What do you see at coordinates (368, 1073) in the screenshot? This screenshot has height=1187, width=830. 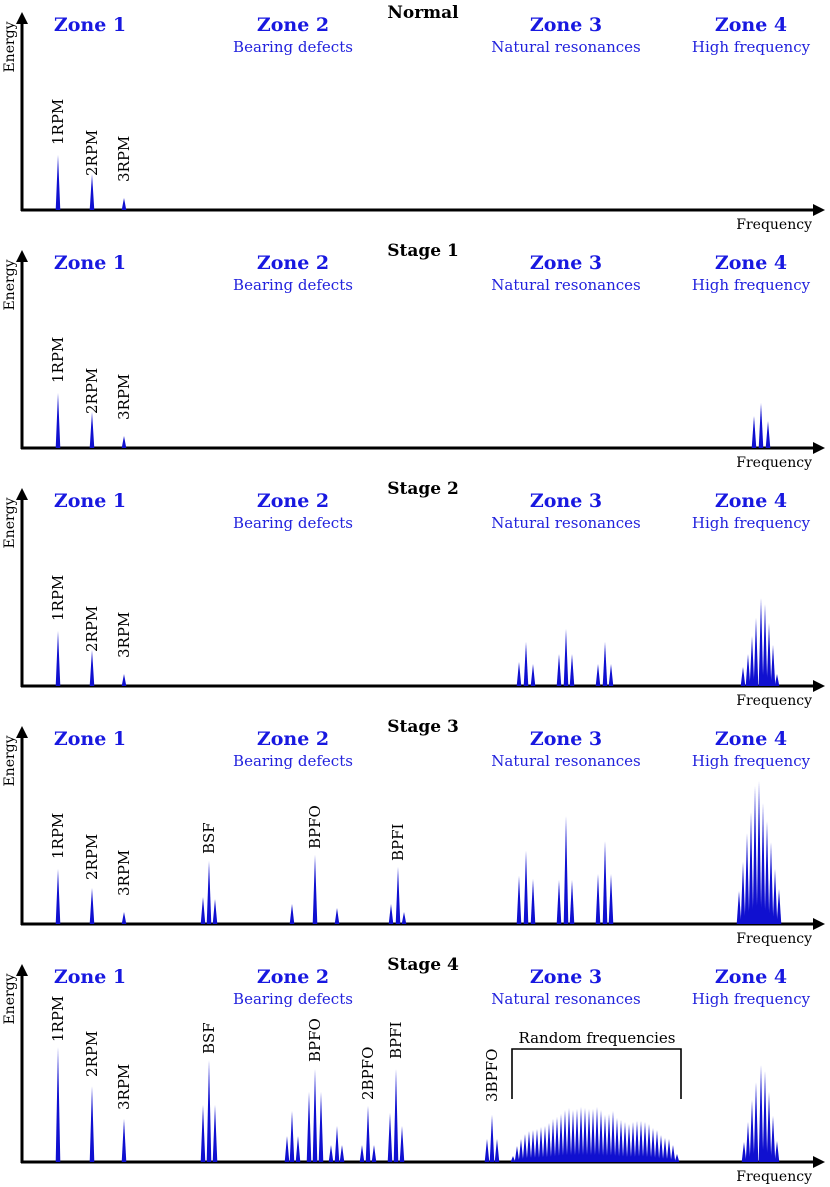 I see `peak-label-2bpfo: 2BPFO` at bounding box center [368, 1073].